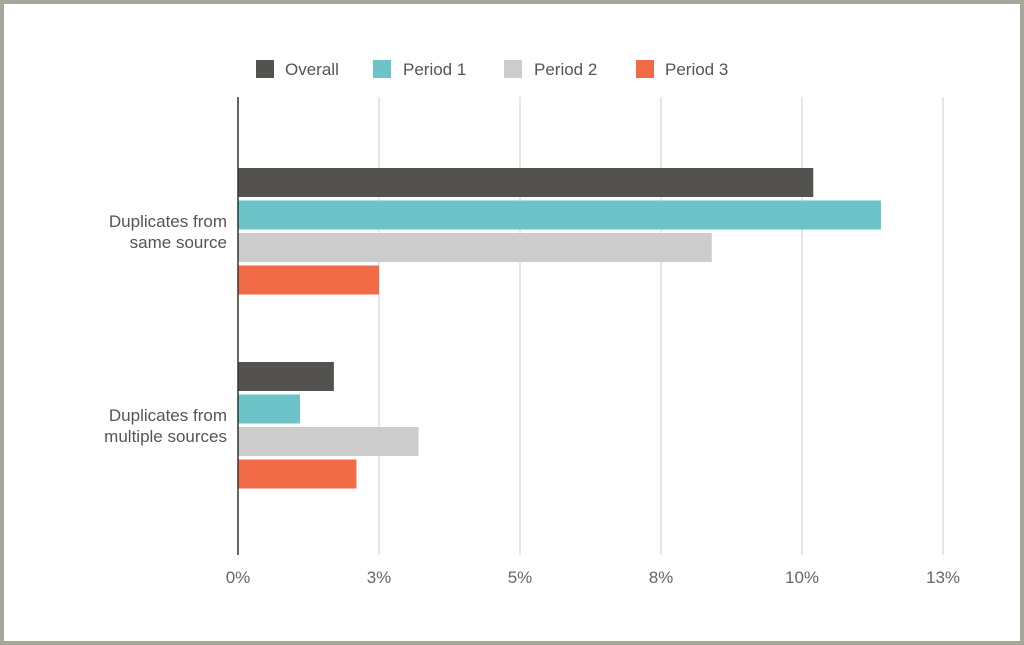 This screenshot has width=1024, height=645. Describe the element at coordinates (802, 577) in the screenshot. I see `x-tick-label: 10%` at that location.